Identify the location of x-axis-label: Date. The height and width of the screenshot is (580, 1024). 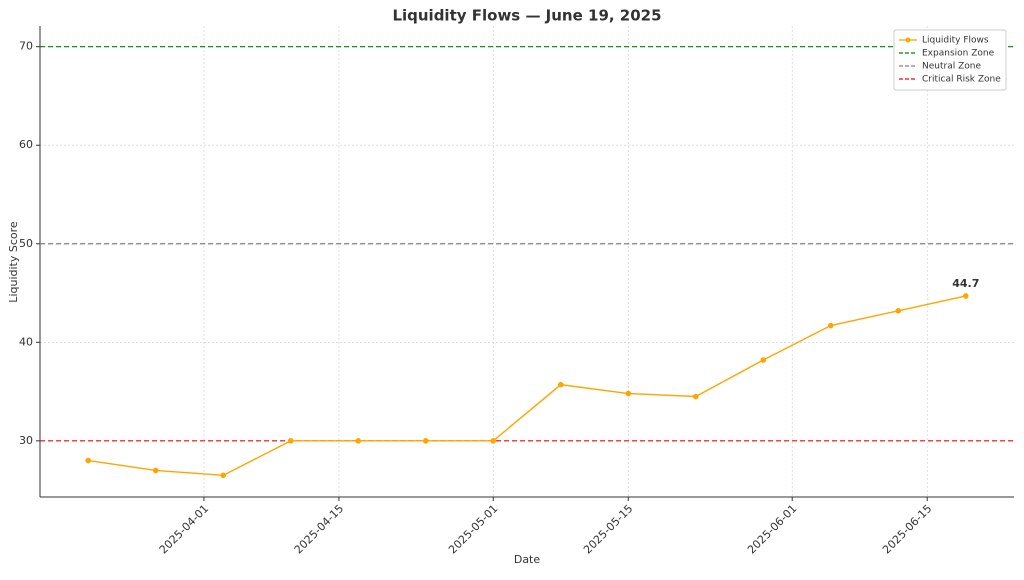
(527, 559).